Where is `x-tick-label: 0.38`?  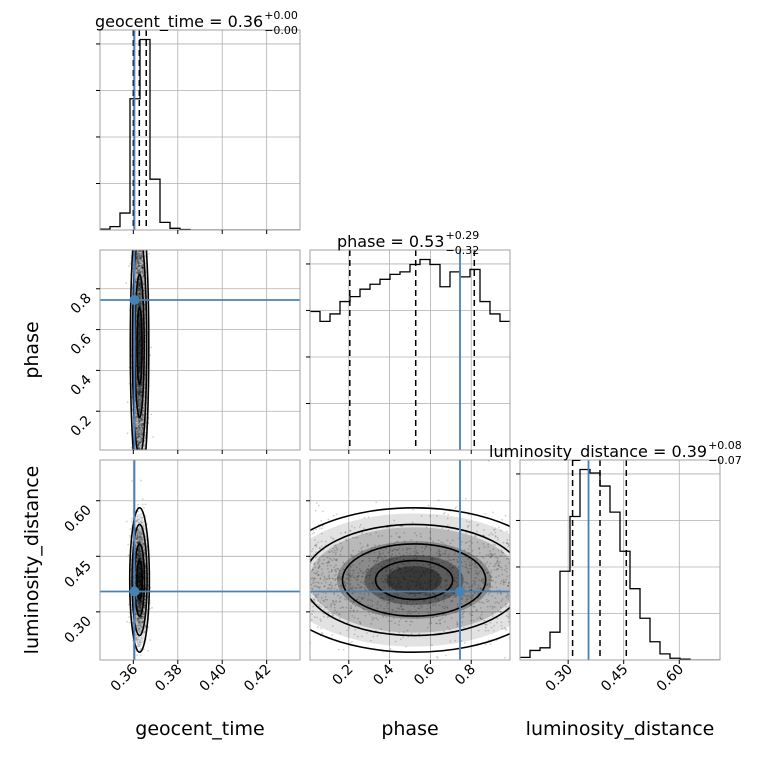 x-tick-label: 0.38 is located at coordinates (168, 678).